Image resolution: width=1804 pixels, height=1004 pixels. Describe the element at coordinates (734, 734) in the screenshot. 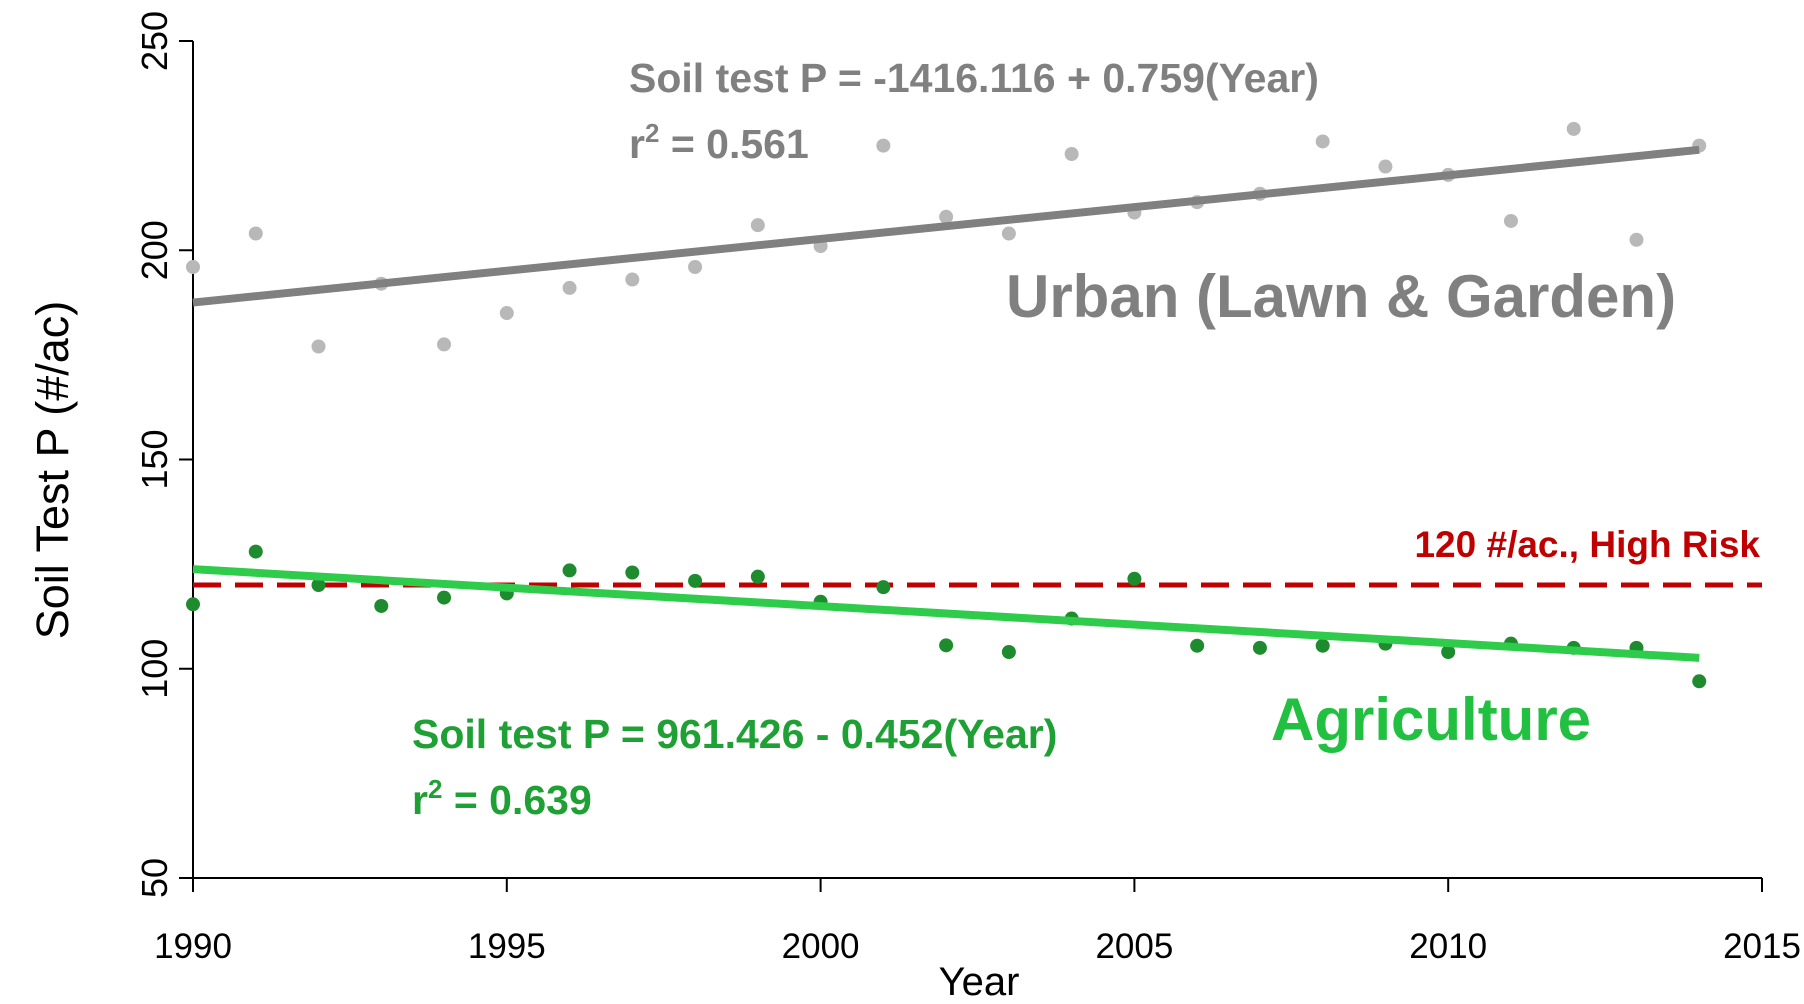

I see `equation: Soil test P = 961.426 - 0.452(Year)` at that location.